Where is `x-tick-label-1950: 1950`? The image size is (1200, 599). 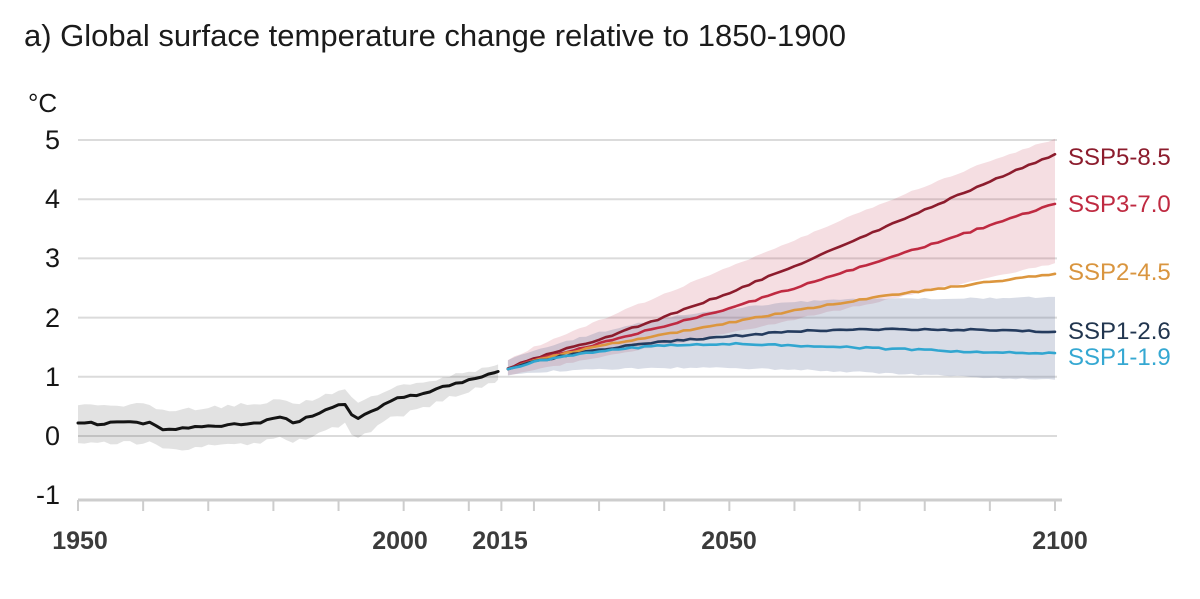 x-tick-label-1950: 1950 is located at coordinates (80, 541).